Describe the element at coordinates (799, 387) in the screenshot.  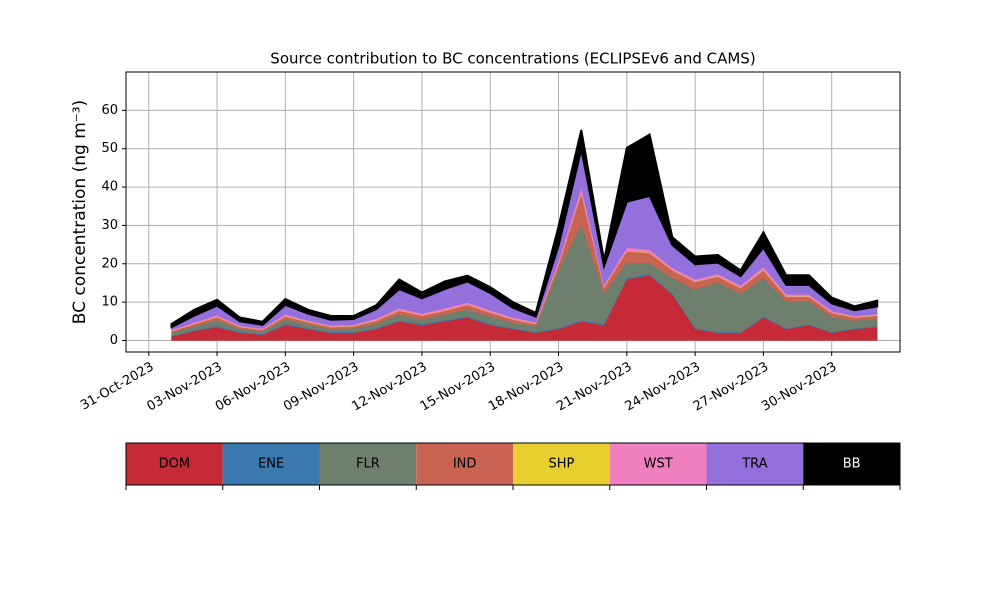
I see `x-tick-label: 30-Nov-2023` at that location.